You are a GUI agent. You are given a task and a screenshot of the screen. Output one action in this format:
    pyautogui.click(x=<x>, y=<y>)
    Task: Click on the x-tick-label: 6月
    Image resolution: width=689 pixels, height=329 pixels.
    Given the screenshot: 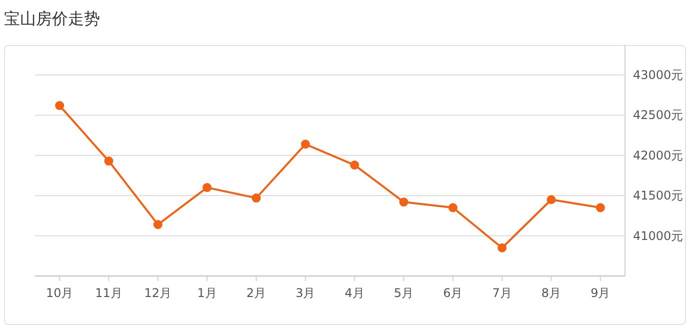 What is the action you would take?
    pyautogui.click(x=453, y=293)
    